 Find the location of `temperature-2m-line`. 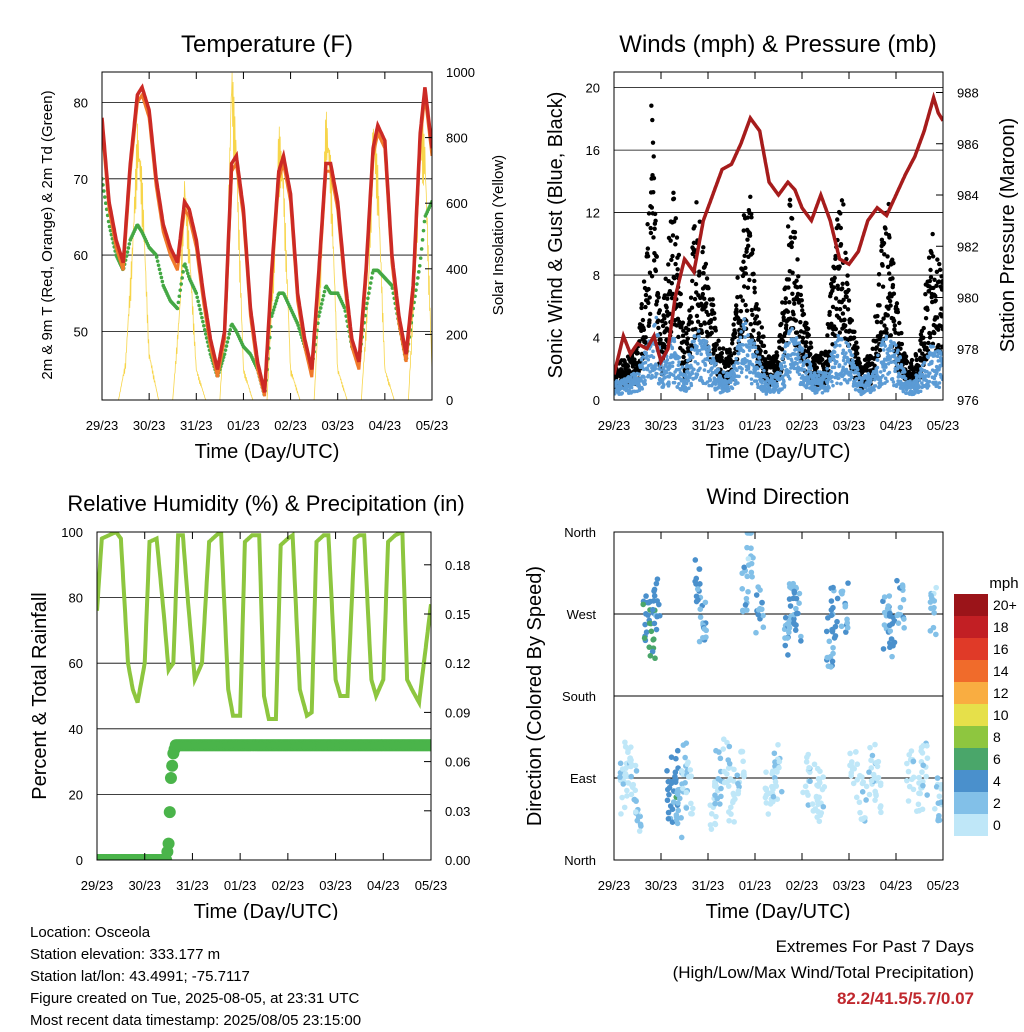

temperature-2m-line is located at coordinates (267, 238).